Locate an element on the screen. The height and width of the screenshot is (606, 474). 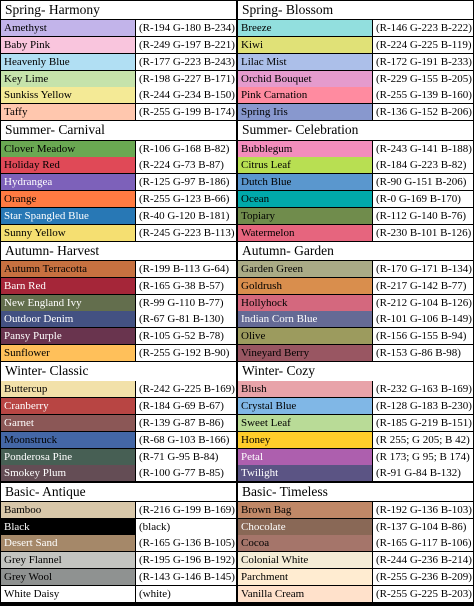
swatch-color-name: Honey is located at coordinates (305, 439).